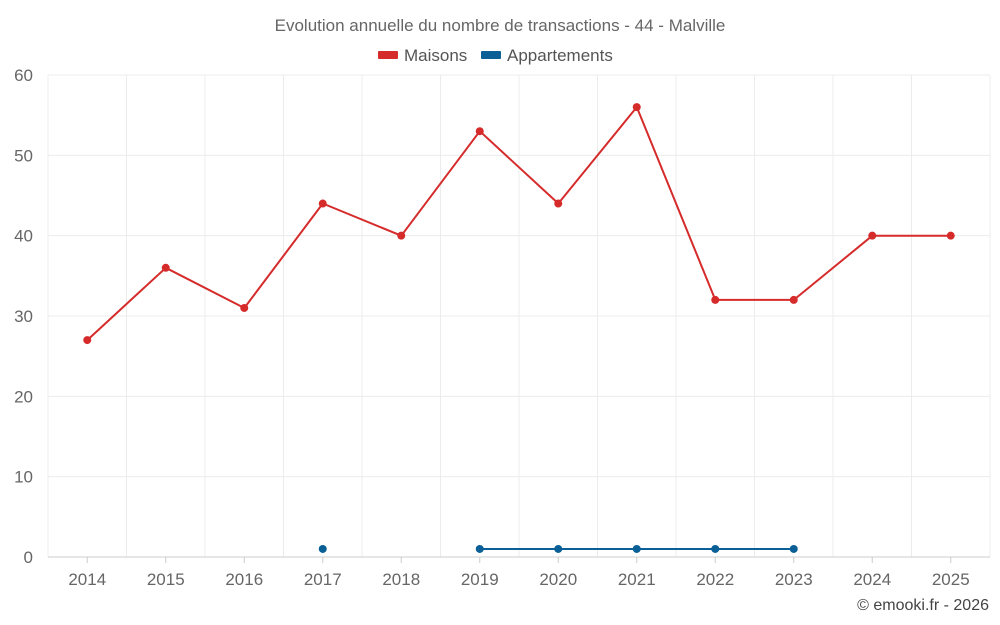 This screenshot has width=1000, height=625. I want to click on data-point-maisons-2022, so click(715, 299).